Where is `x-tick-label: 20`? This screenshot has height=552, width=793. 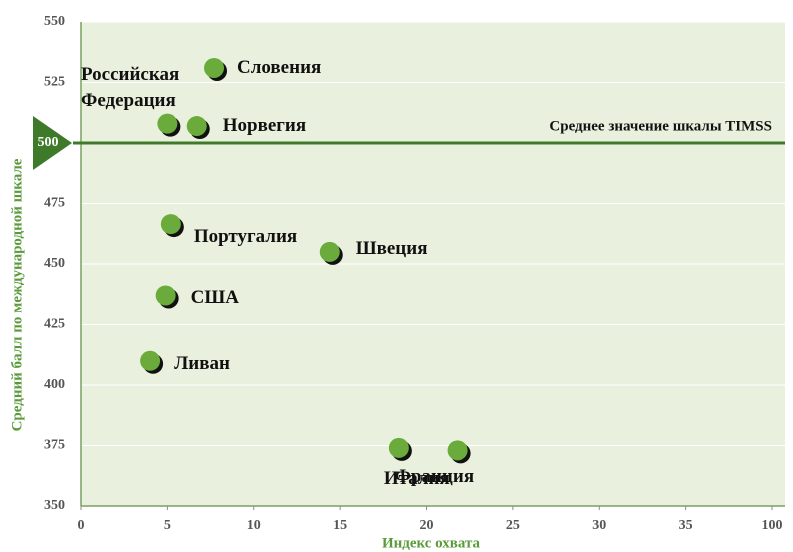
x-tick-label: 20 is located at coordinates (427, 525).